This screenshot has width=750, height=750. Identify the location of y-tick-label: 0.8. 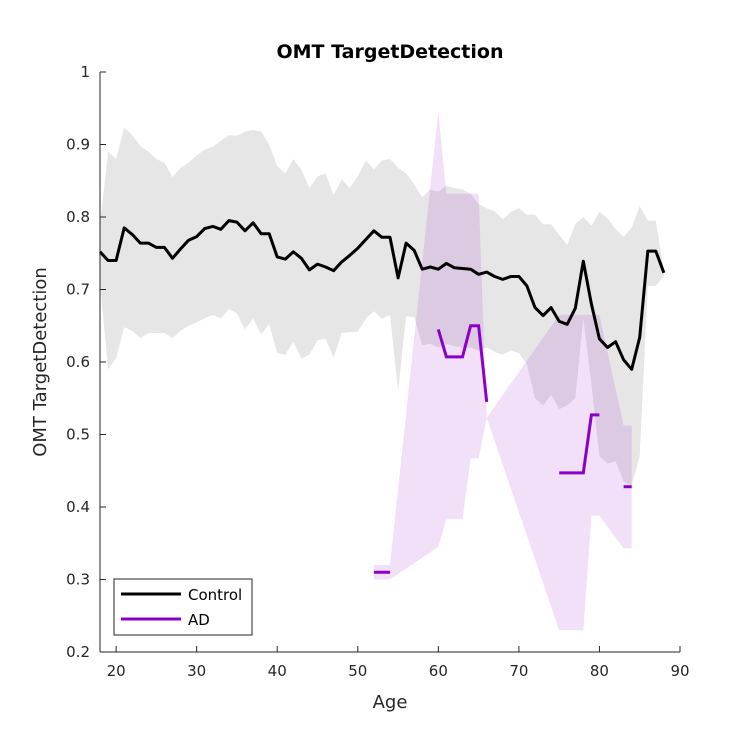
(78, 217).